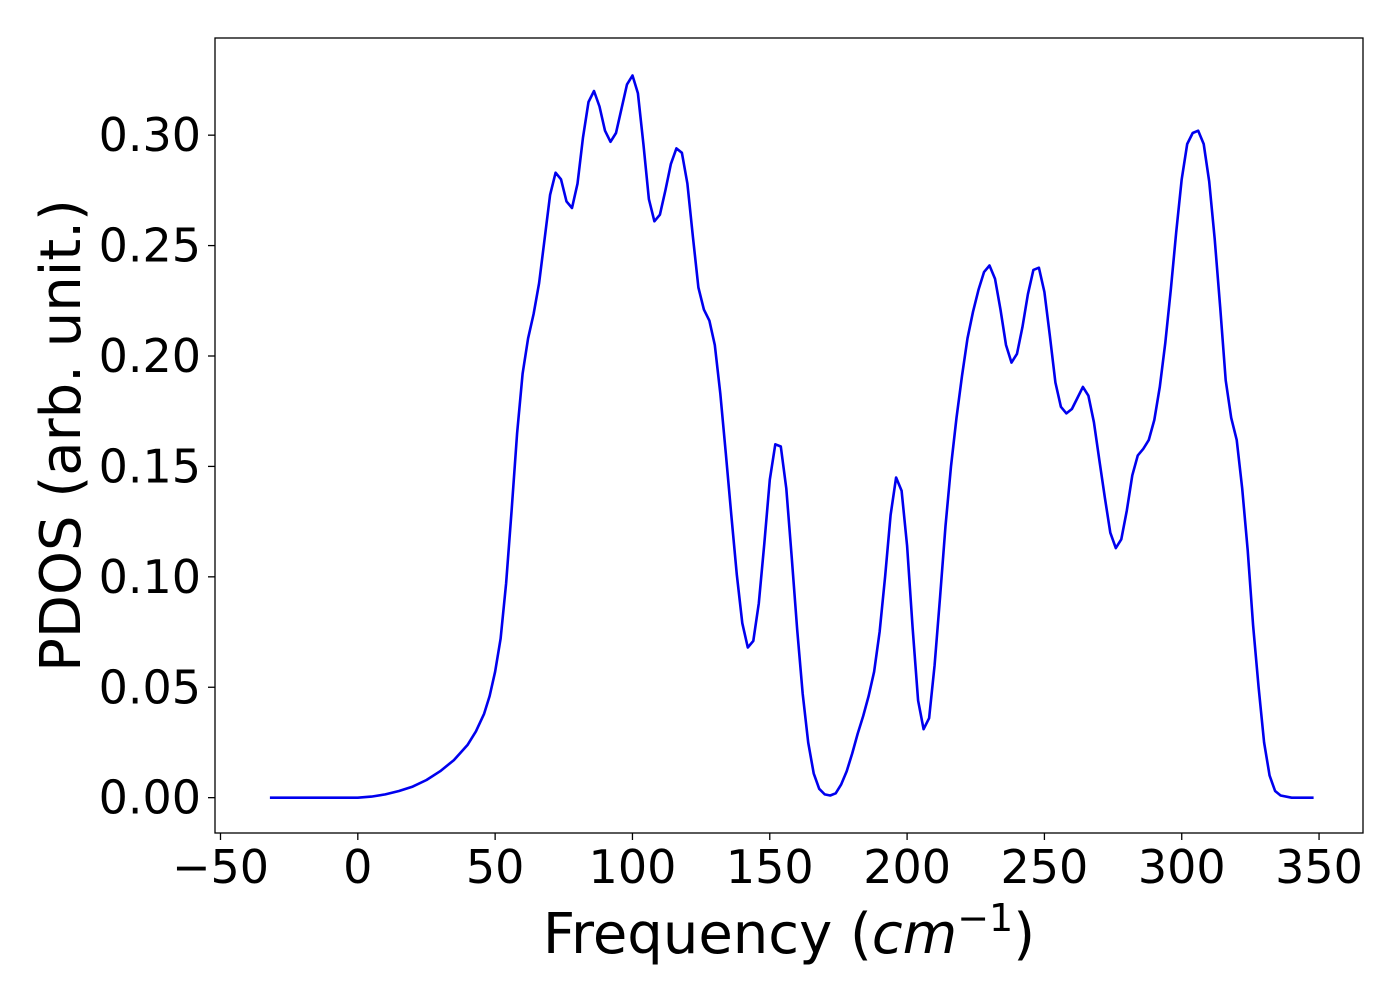  Describe the element at coordinates (61, 435) in the screenshot. I see `y-axis-label: PDOS (arb. unit.)` at that location.